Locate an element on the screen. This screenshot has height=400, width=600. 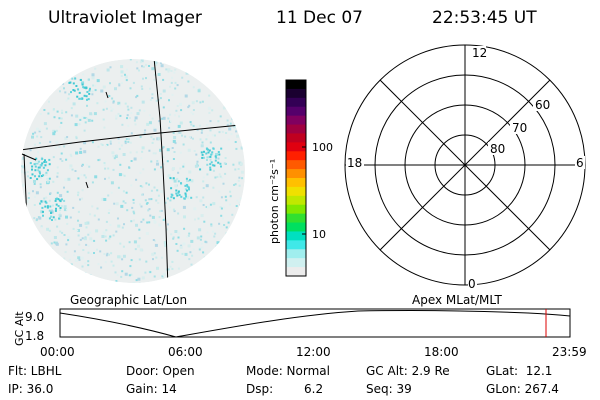
lat-label-80: 80 is located at coordinates (497, 149).